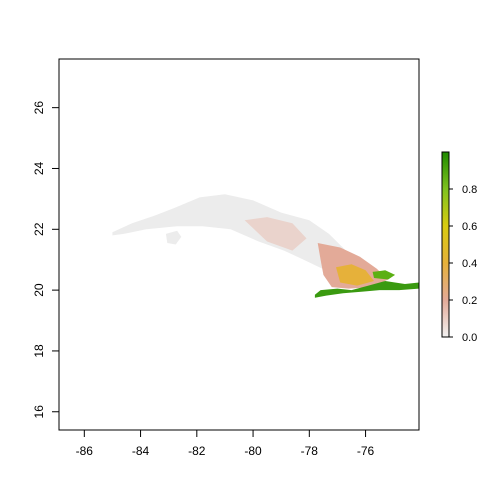 The image size is (504, 504). I want to click on raster-region-isle-of-youth, so click(173, 237).